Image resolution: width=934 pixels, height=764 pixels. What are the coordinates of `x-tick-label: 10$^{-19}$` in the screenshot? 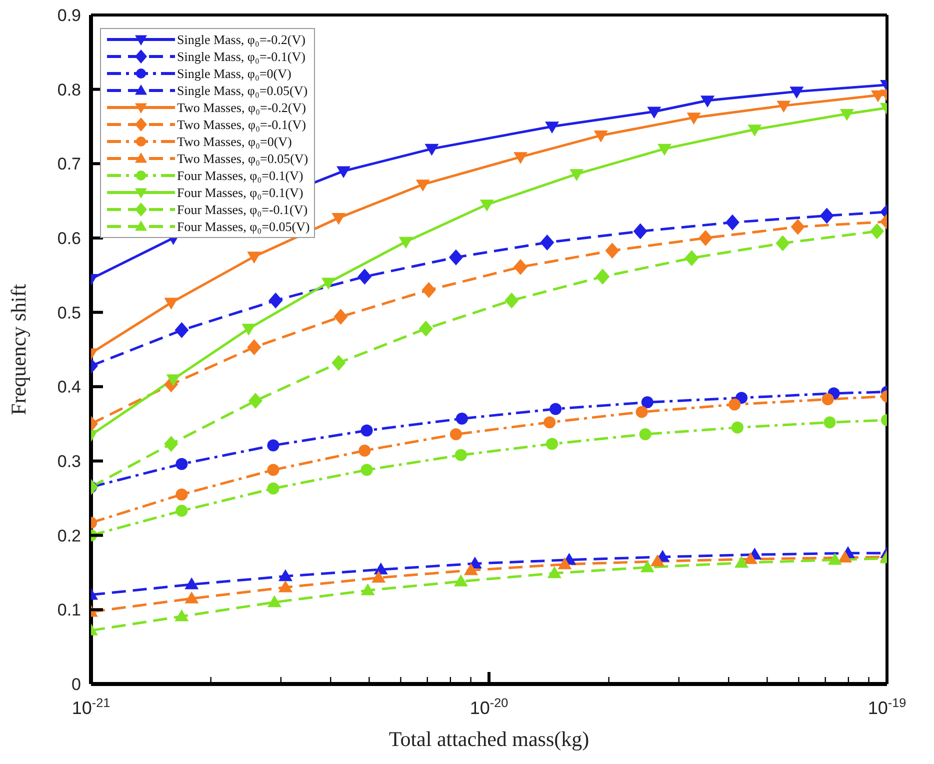 It's located at (887, 707).